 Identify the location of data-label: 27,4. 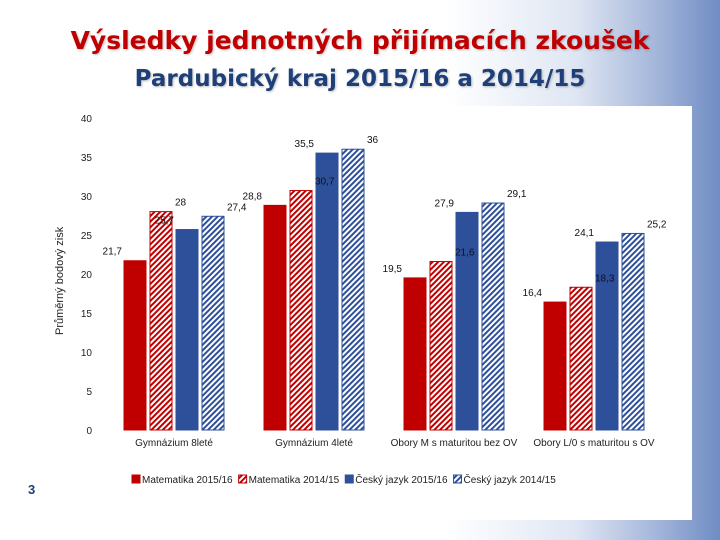
(237, 207).